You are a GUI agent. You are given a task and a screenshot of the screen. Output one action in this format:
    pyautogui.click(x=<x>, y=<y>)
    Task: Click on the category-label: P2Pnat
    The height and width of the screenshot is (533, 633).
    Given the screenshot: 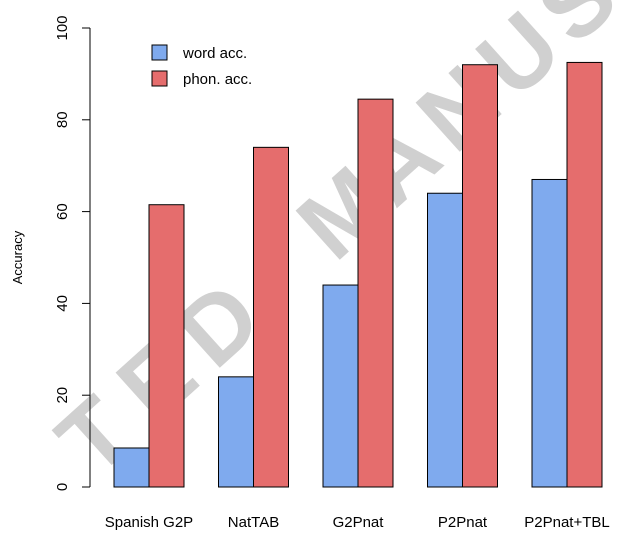 What is the action you would take?
    pyautogui.click(x=463, y=522)
    